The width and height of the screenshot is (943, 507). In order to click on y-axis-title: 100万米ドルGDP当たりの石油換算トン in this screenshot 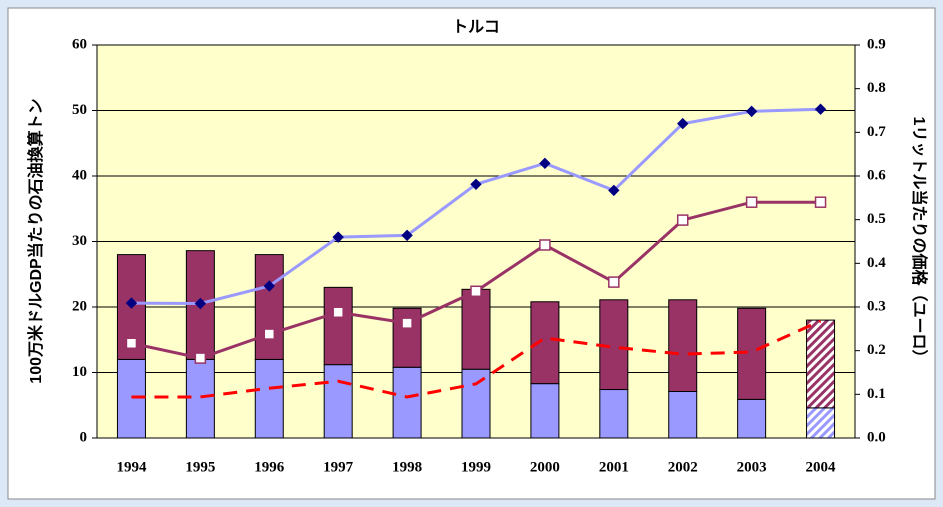, I will do `click(35, 240)`.